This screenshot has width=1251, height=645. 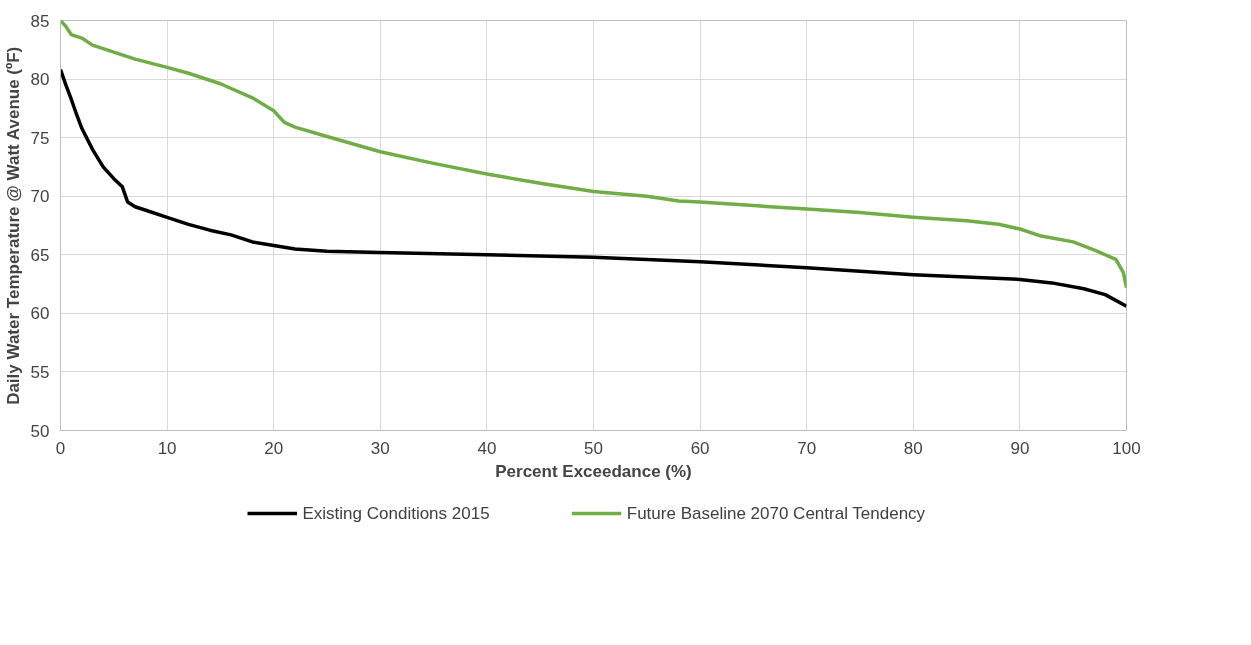 What do you see at coordinates (913, 448) in the screenshot?
I see `x-tick-label: 80` at bounding box center [913, 448].